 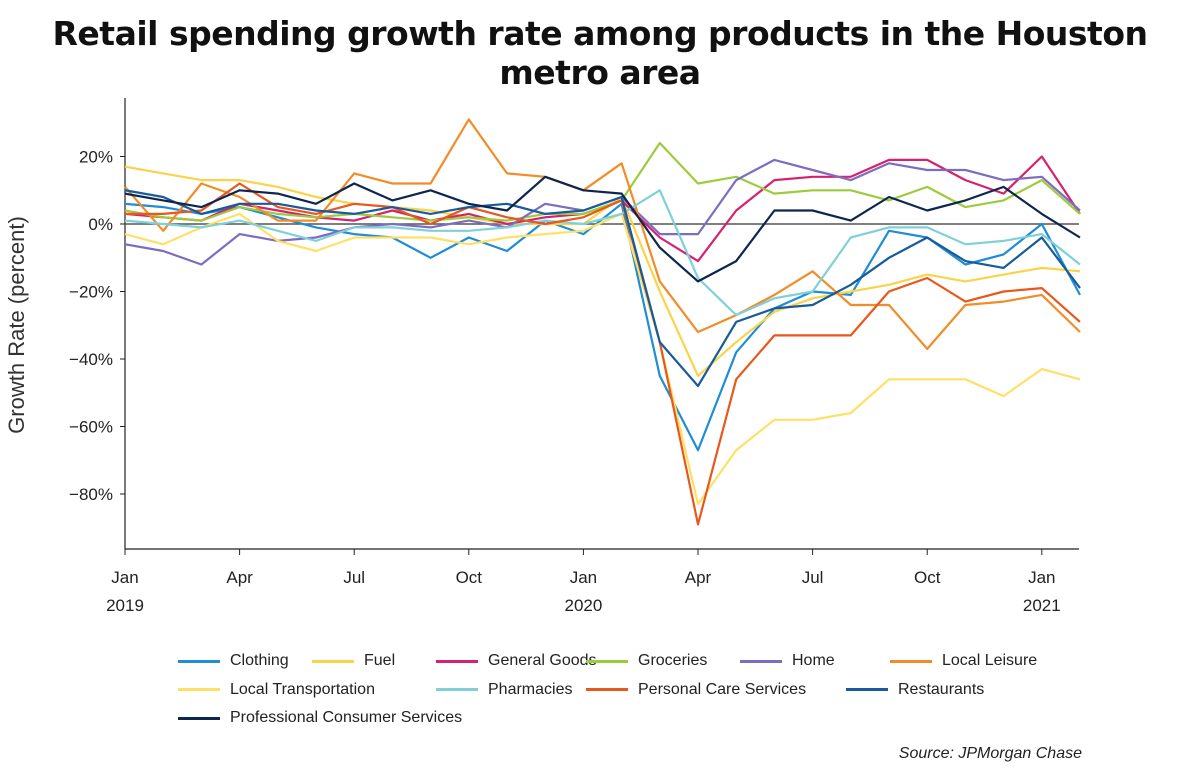 What do you see at coordinates (91, 359) in the screenshot?
I see `y-tick-label: −40%` at bounding box center [91, 359].